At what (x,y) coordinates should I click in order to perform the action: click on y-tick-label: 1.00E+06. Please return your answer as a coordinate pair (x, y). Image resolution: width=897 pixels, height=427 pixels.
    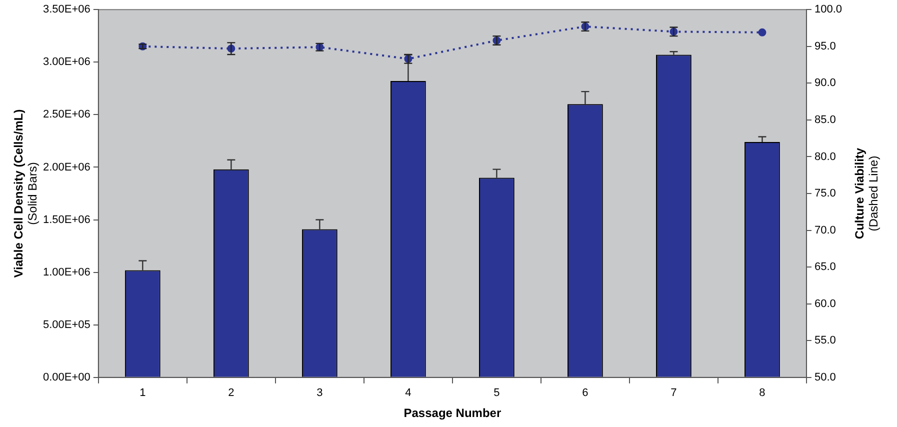
    Looking at the image, I should click on (66, 272).